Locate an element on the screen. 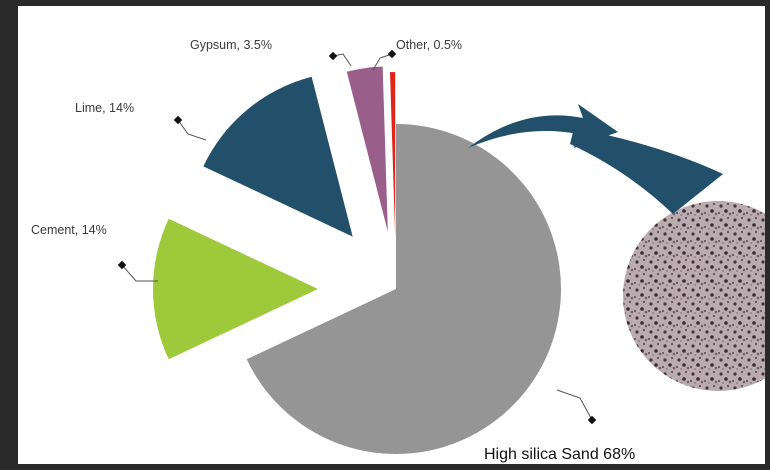 The width and height of the screenshot is (770, 470). connector-cement-marker is located at coordinates (122, 265).